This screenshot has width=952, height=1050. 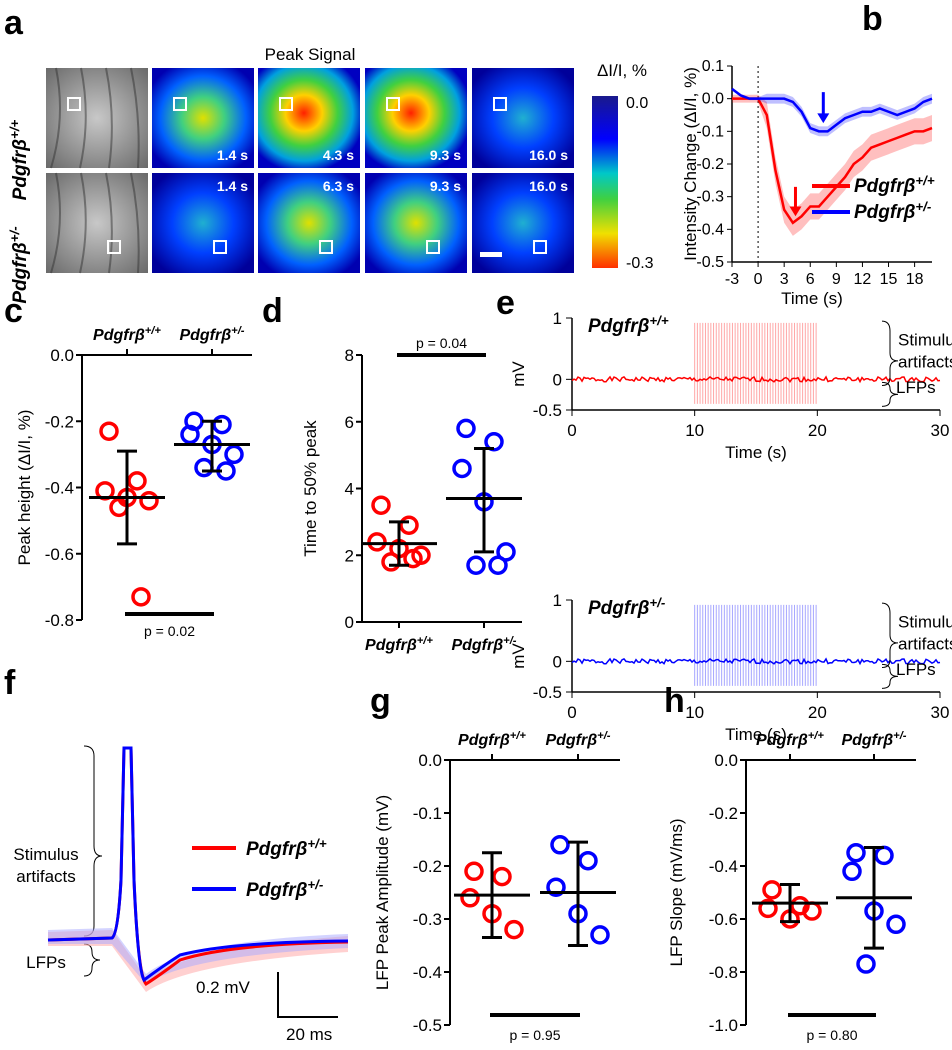 What do you see at coordinates (19, 159) in the screenshot?
I see `row-label-wt: Pdgfrβ+/+` at bounding box center [19, 159].